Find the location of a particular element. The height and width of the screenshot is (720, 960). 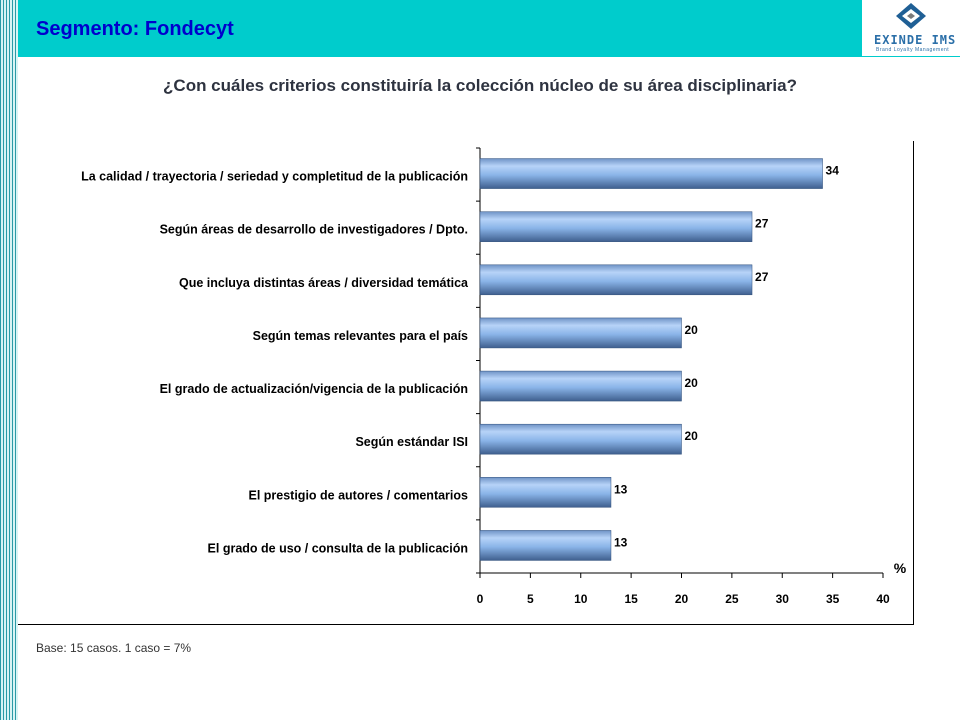

x-tick-label: 25 is located at coordinates (732, 599).